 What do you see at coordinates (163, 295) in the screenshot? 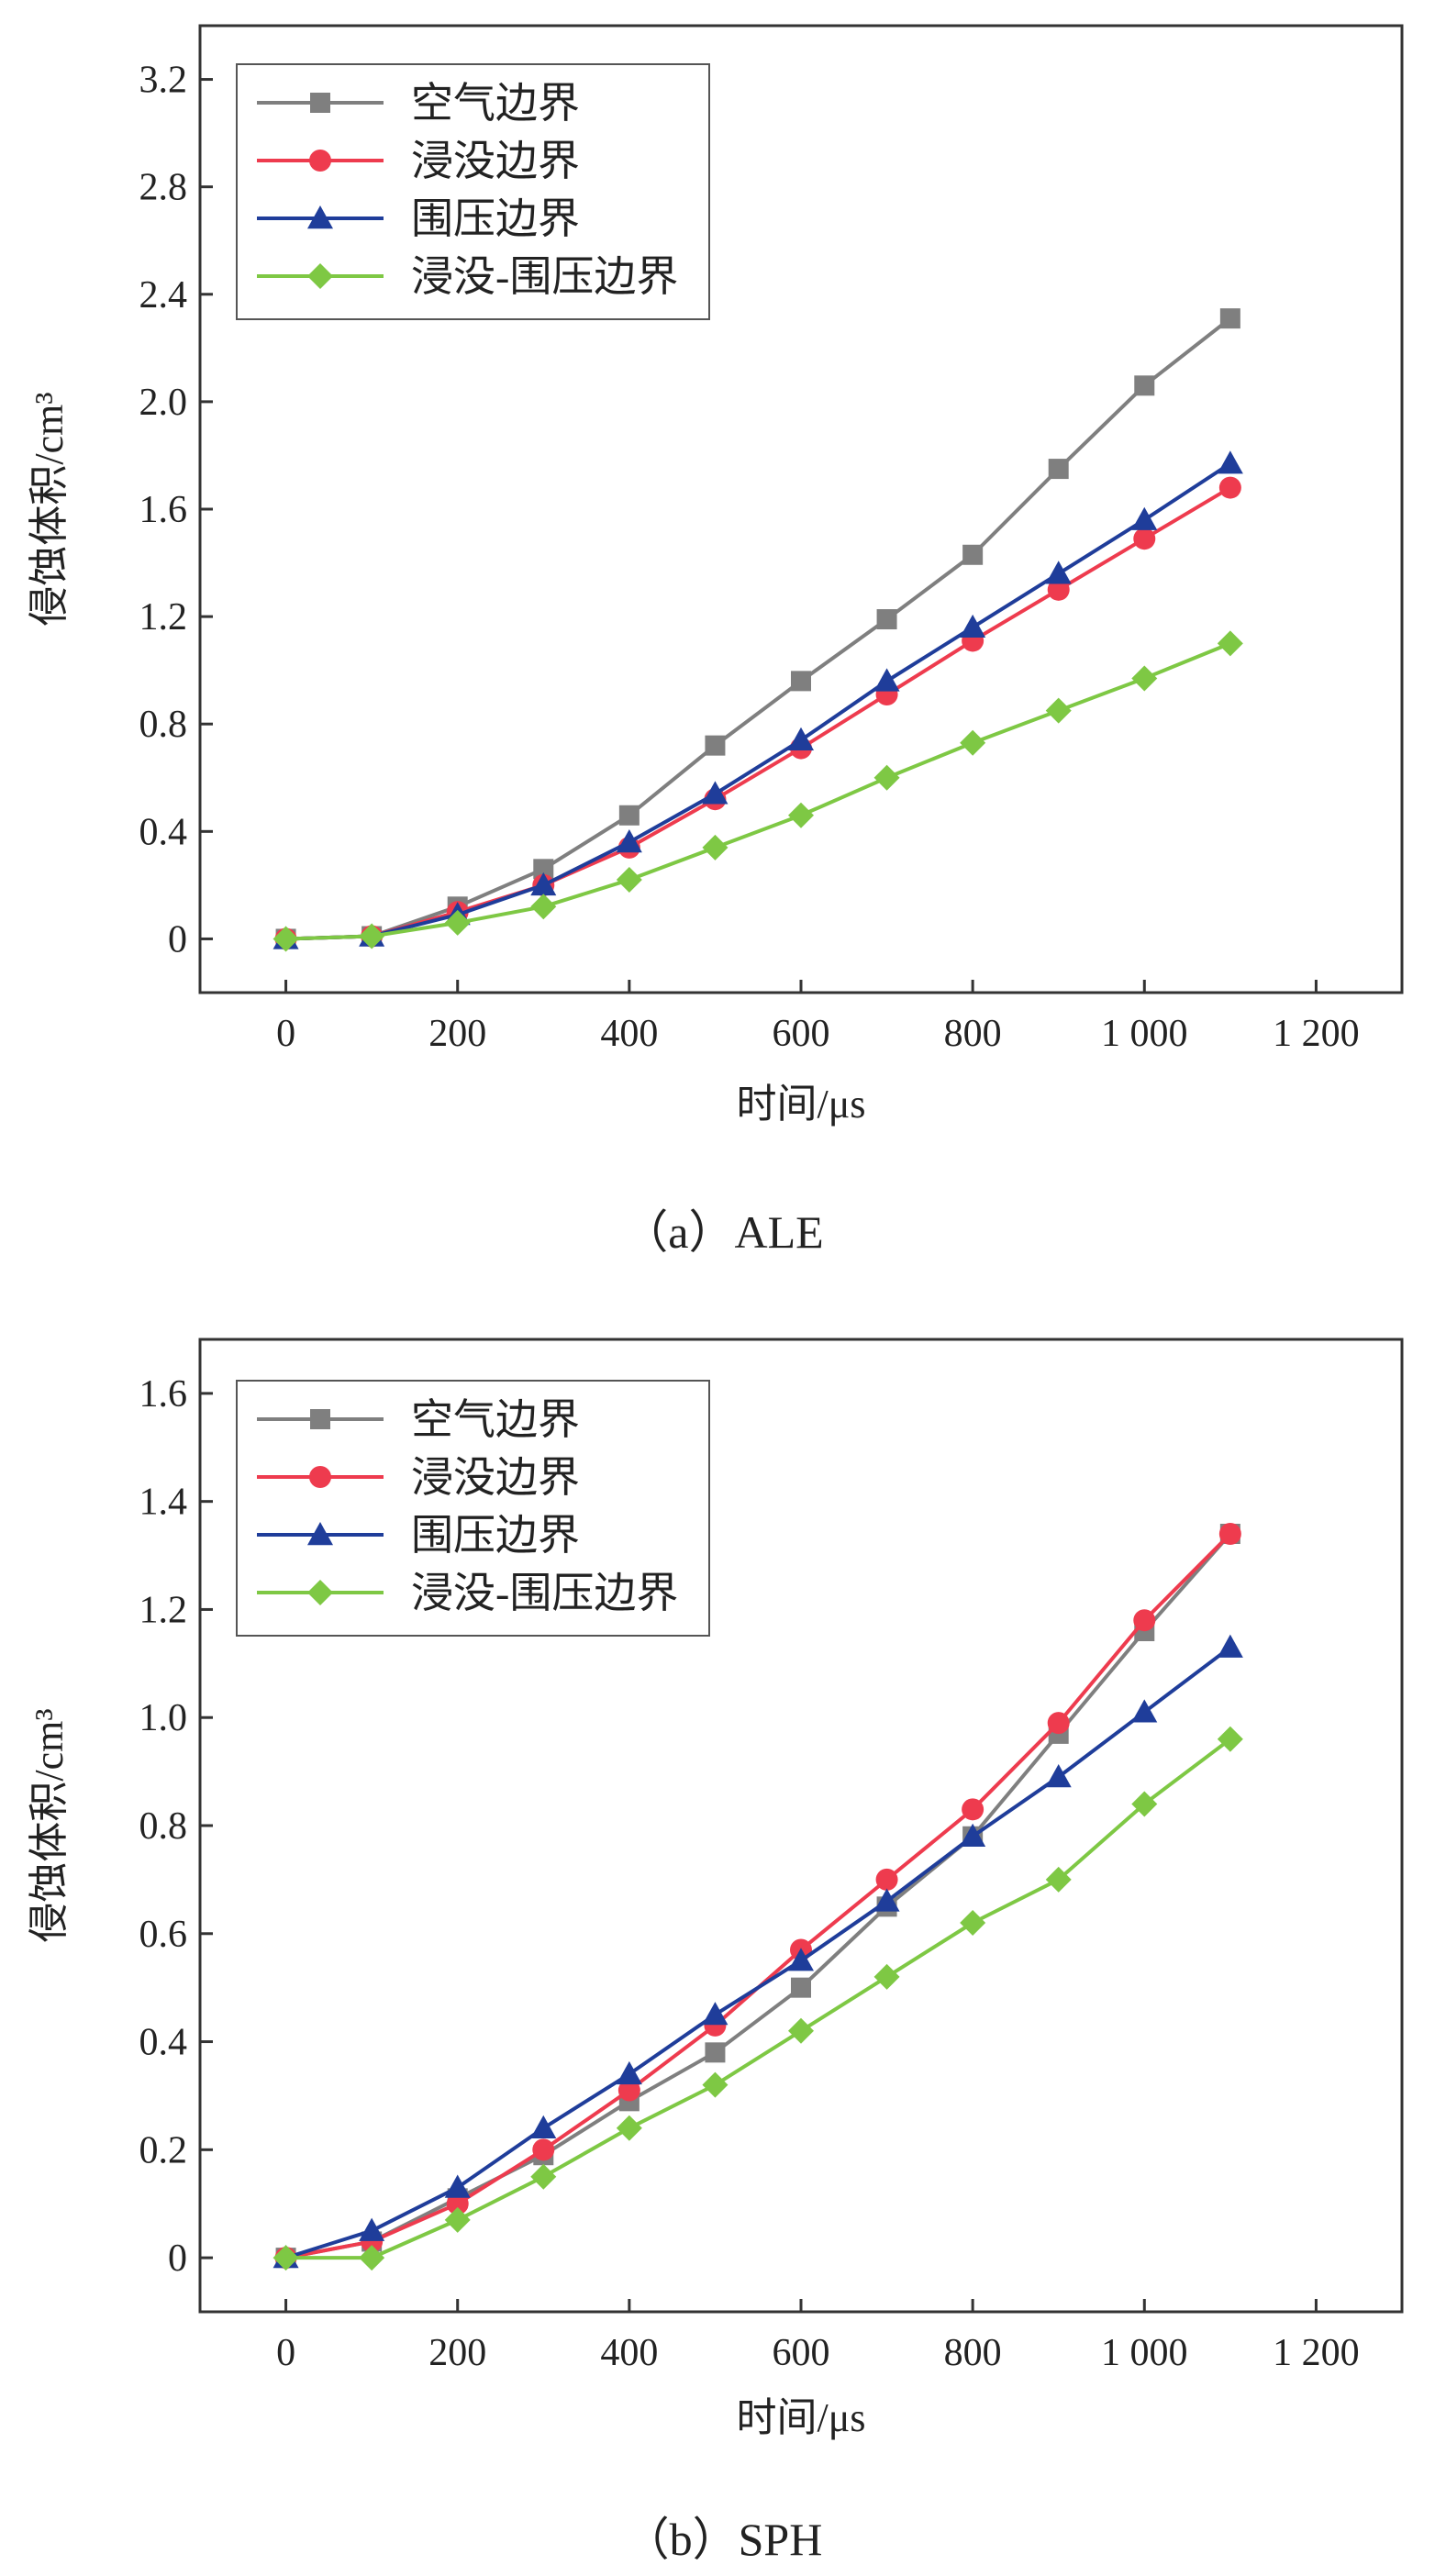
I see `y-tick-label: 2.4` at bounding box center [163, 295].